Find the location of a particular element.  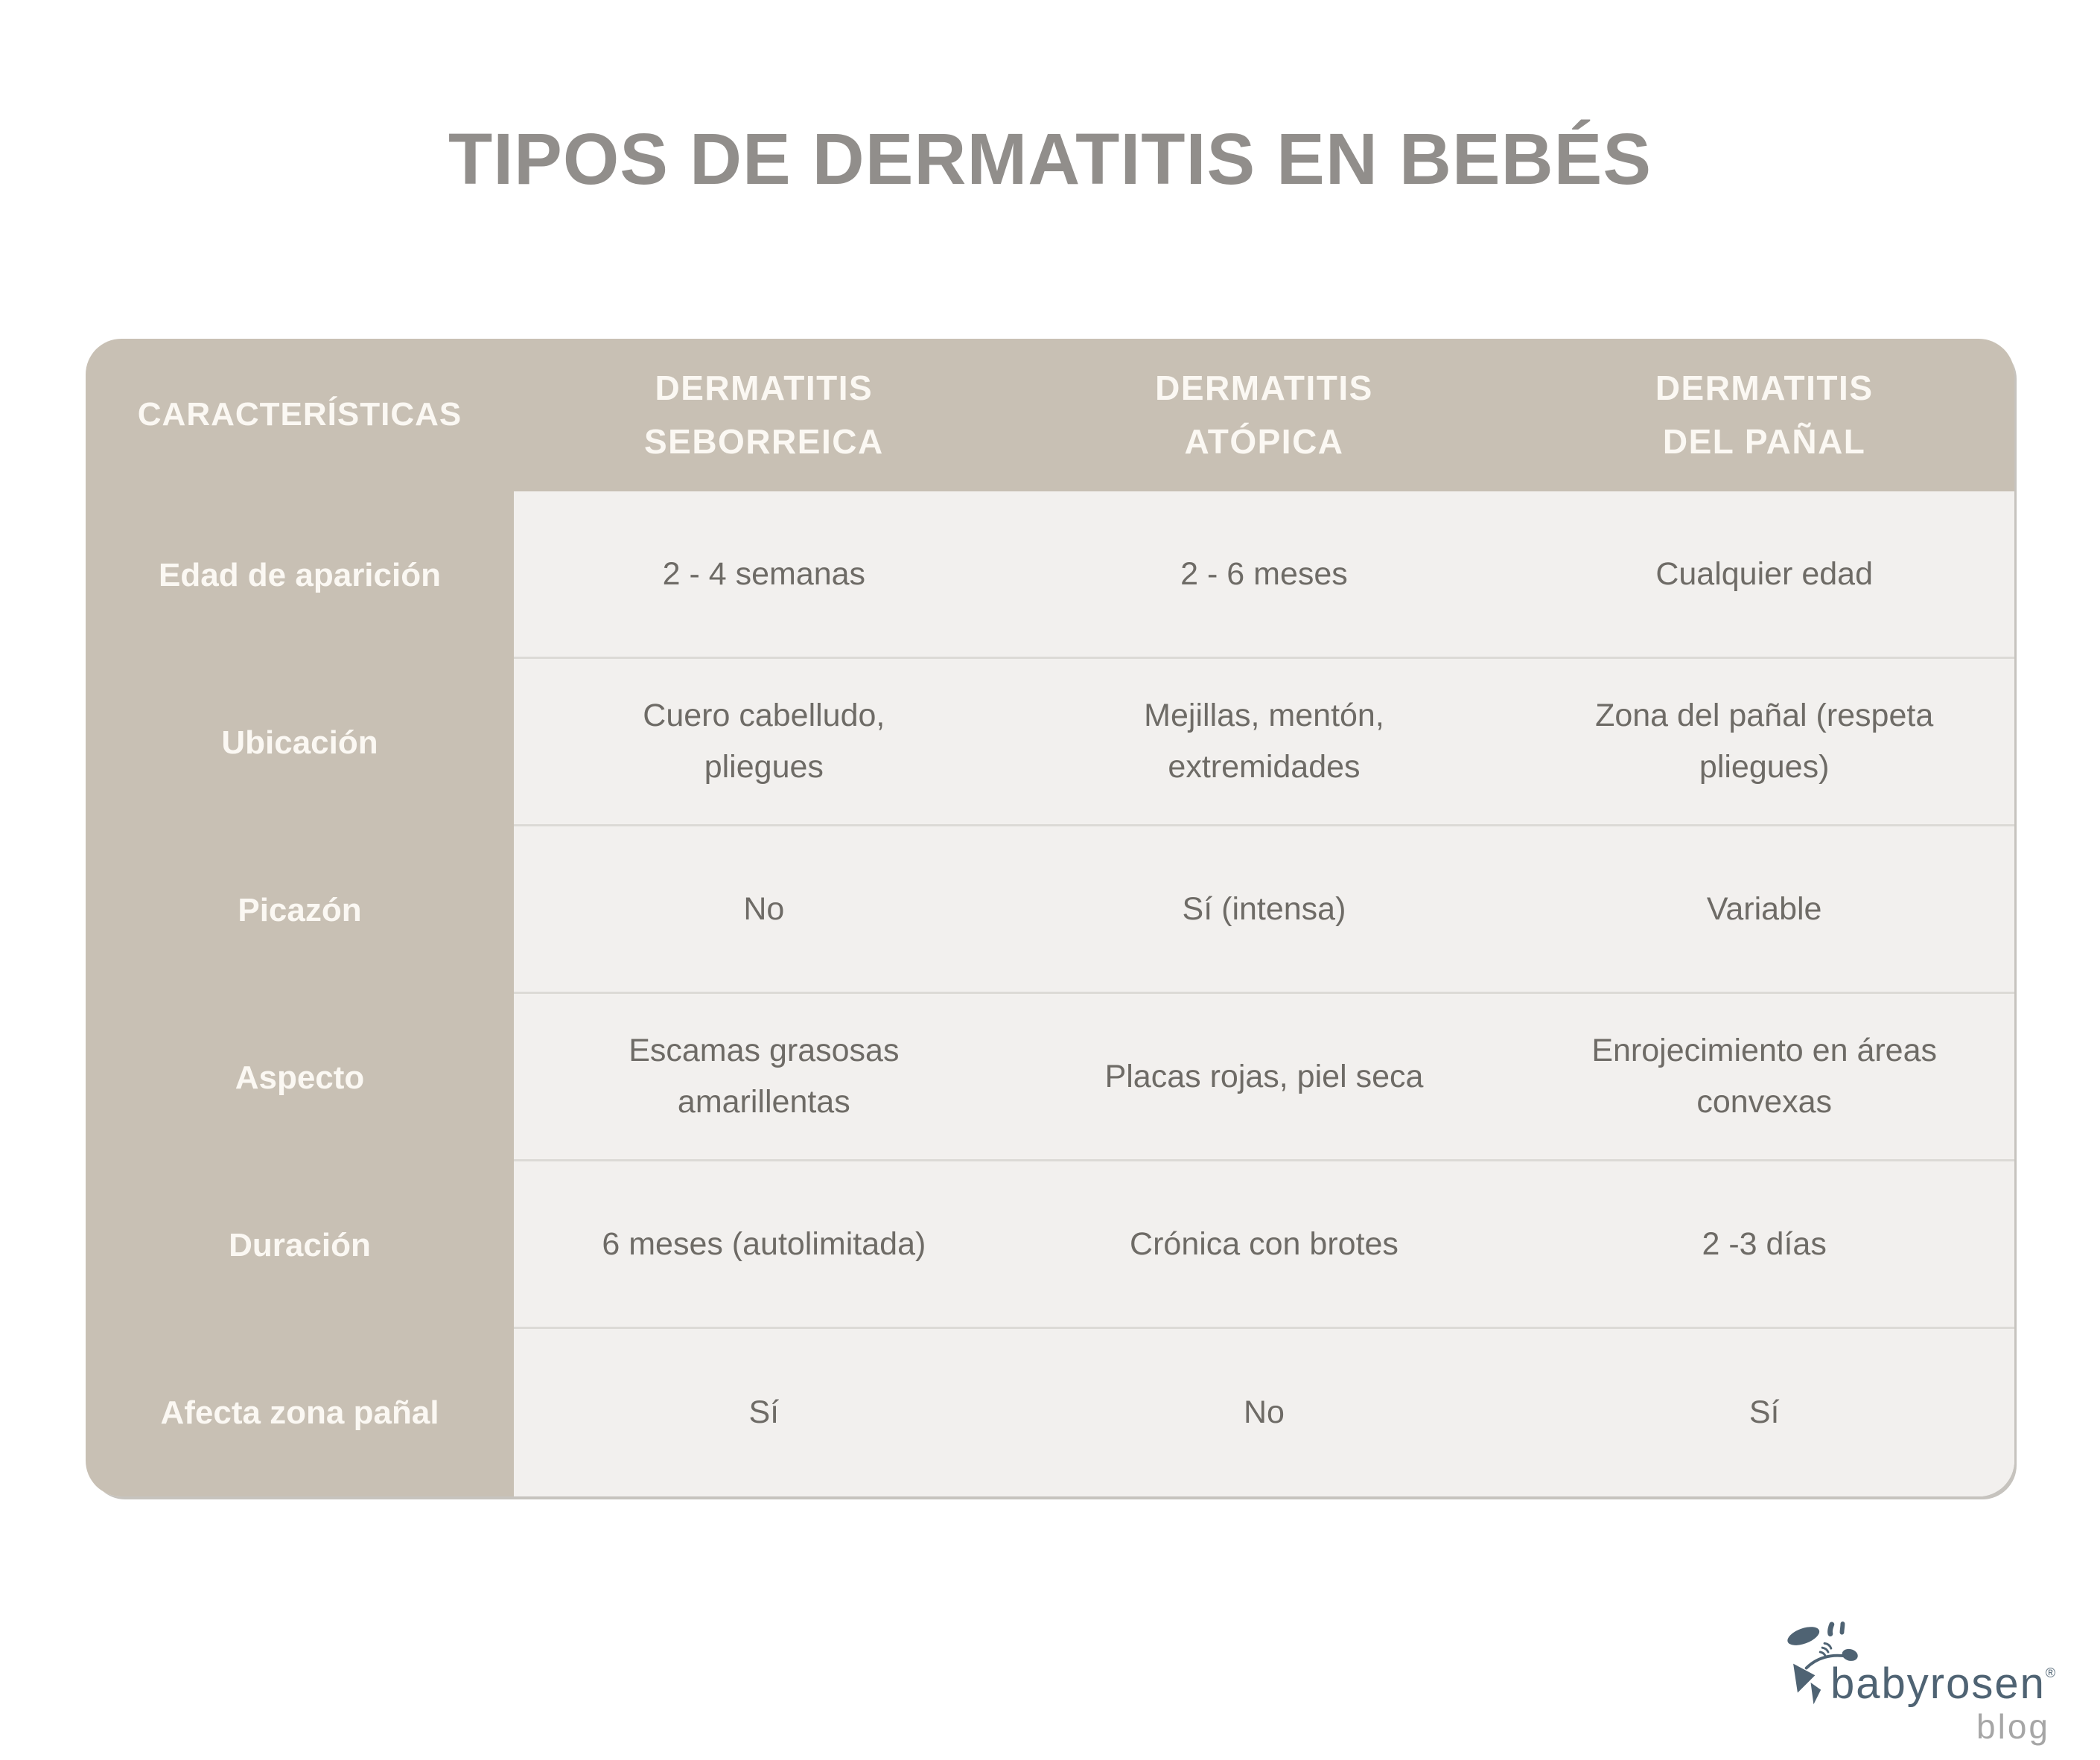

giraffe-icon is located at coordinates (1822, 1664).